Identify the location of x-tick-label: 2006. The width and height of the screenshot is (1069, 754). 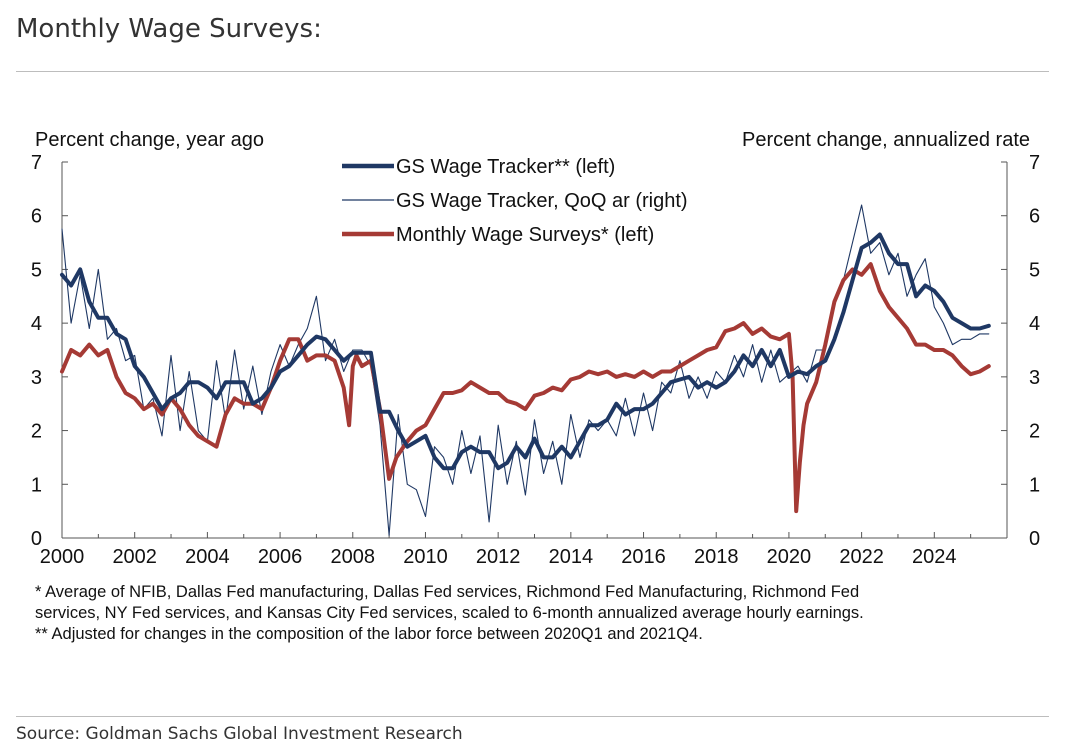
(280, 557).